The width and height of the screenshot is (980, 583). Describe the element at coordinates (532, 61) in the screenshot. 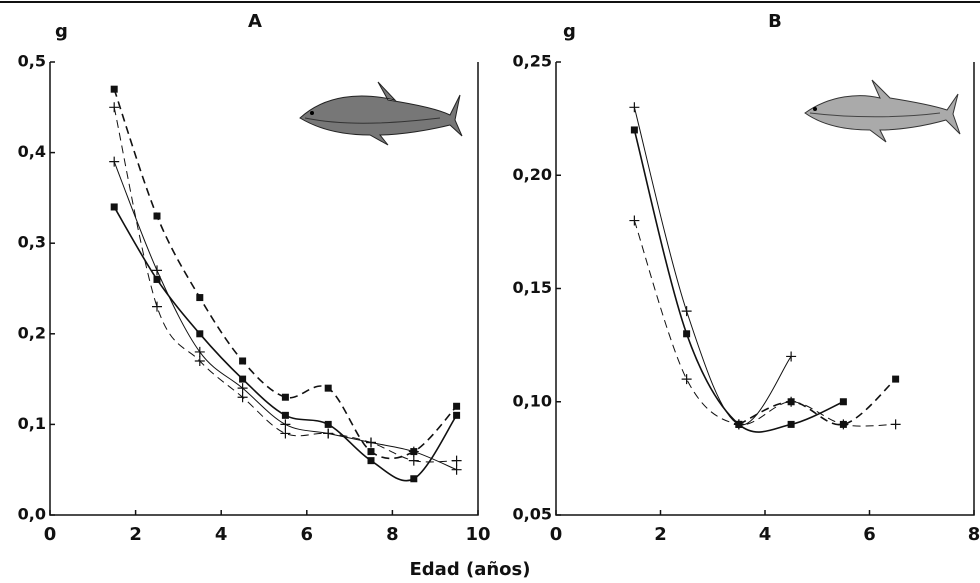

I see `y-tick-label: 0,25` at that location.